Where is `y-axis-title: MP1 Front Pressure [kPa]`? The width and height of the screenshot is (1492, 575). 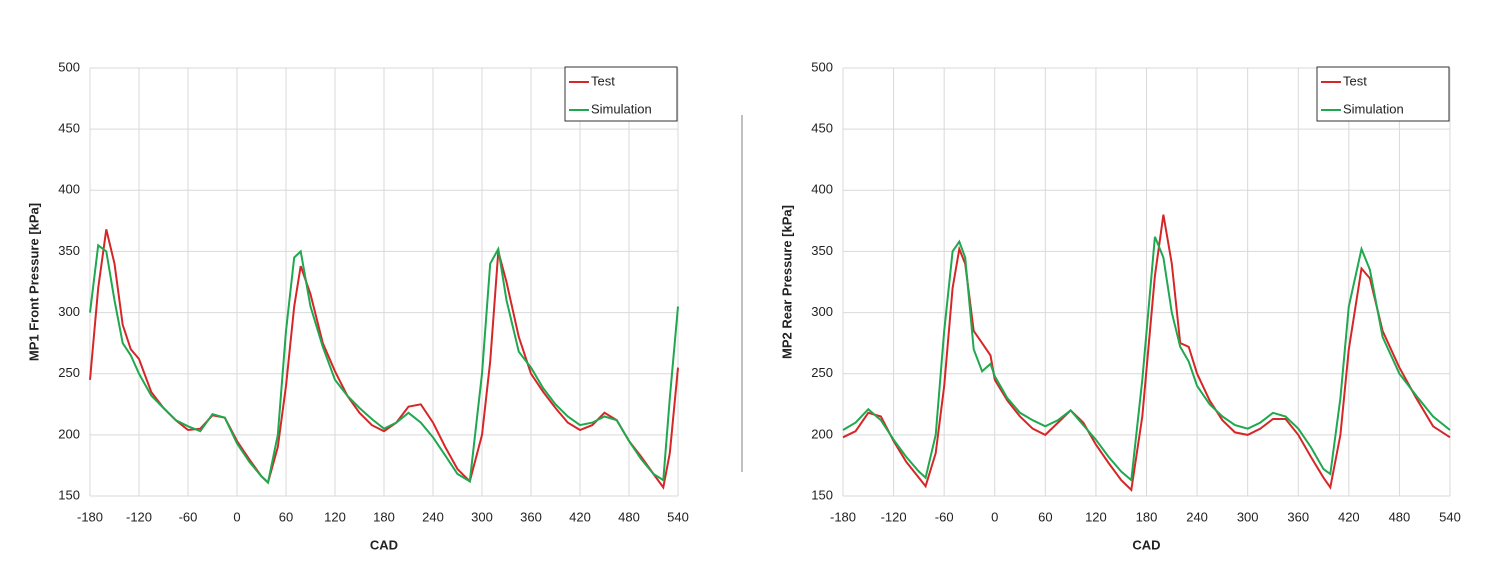
y-axis-title: MP1 Front Pressure [kPa] is located at coordinates (33, 282).